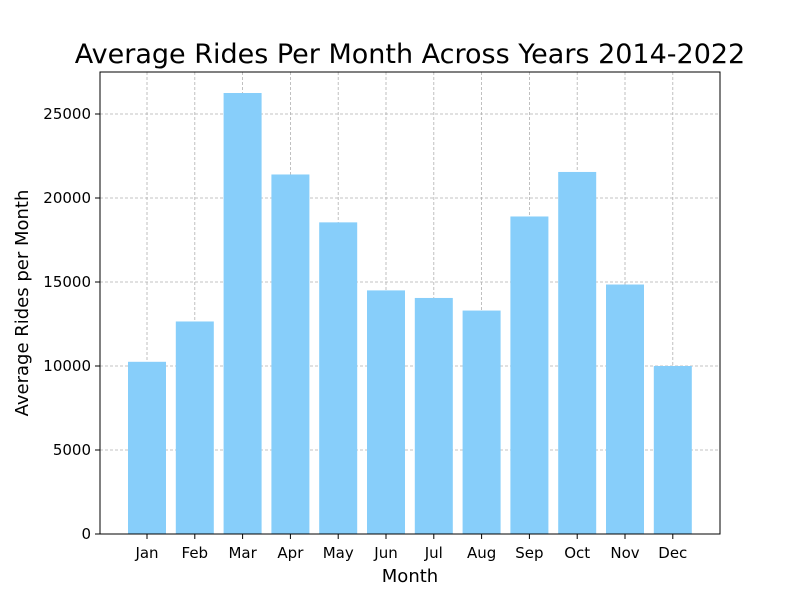  Describe the element at coordinates (242, 553) in the screenshot. I see `x-tick-label: Mar` at that location.